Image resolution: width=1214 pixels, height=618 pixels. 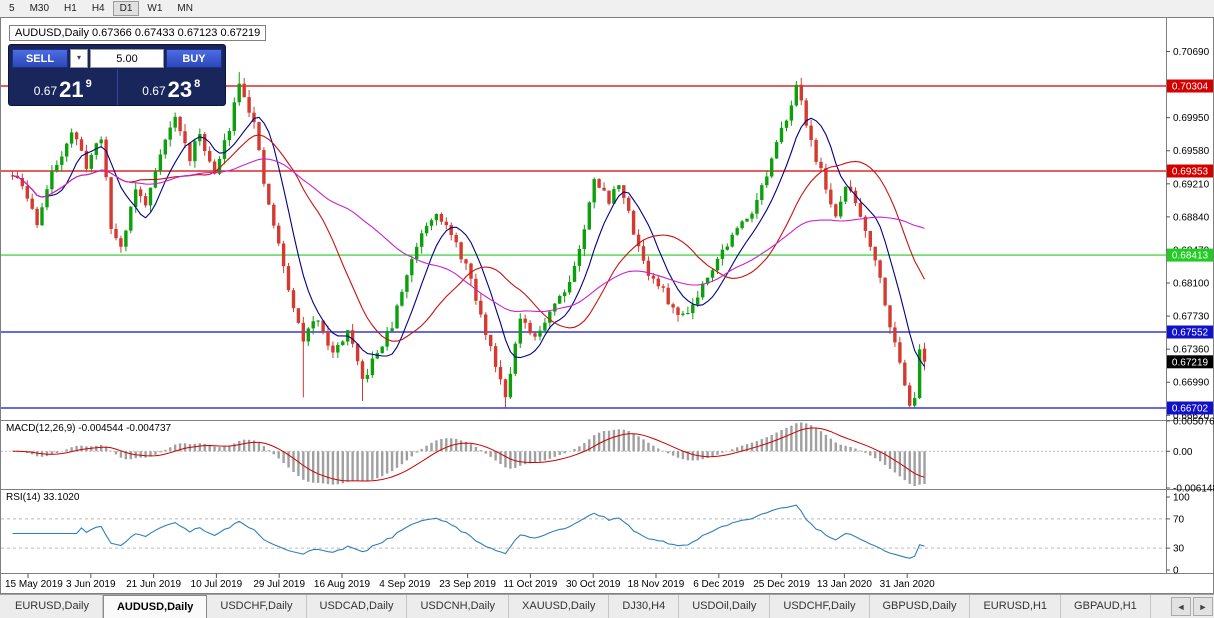 I want to click on macd-signal-line, so click(x=468, y=454).